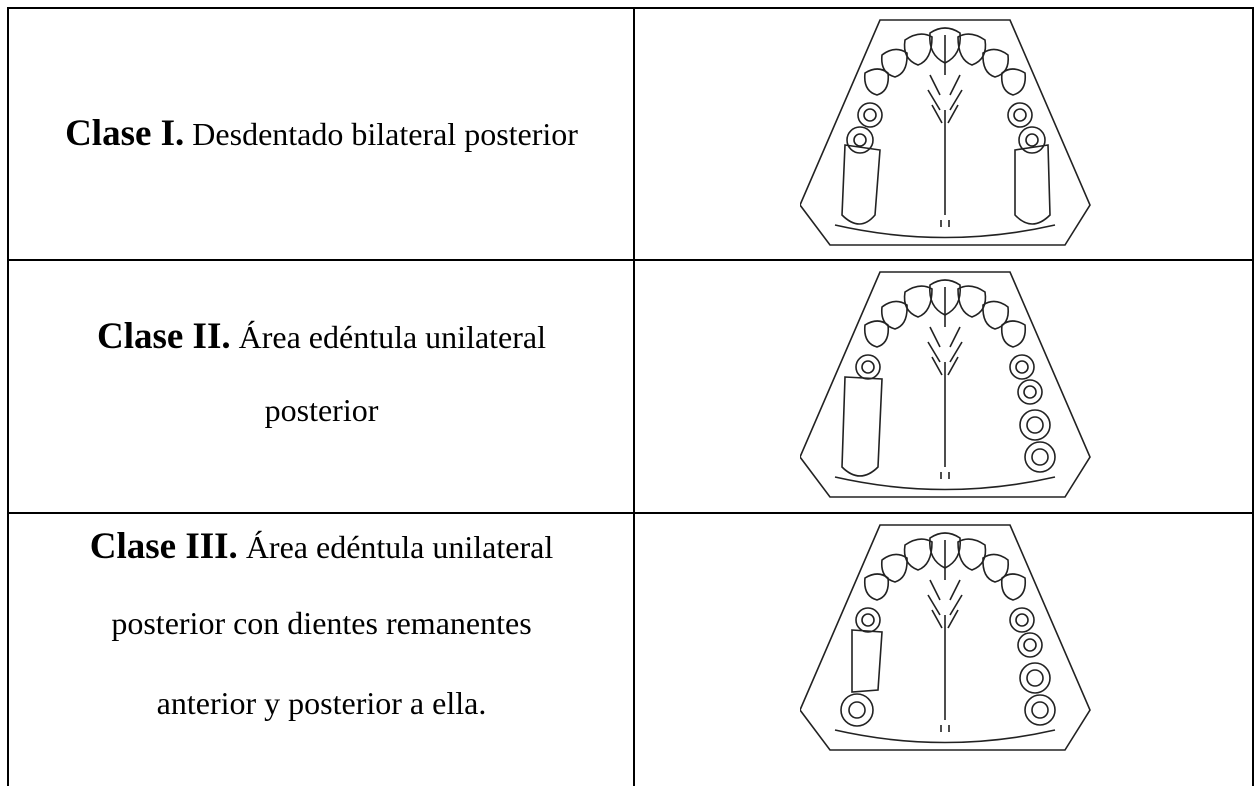  Describe the element at coordinates (125, 133) in the screenshot. I see `class-label: Clase I.` at that location.